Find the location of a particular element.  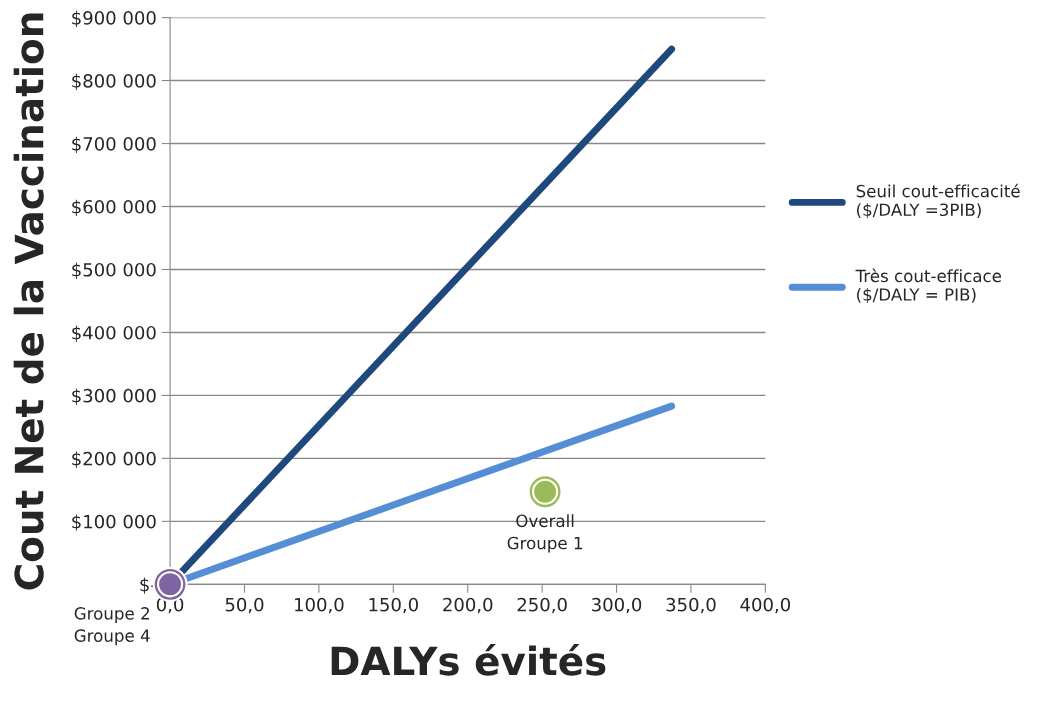

y-tick-label: $400 000 is located at coordinates (114, 333).